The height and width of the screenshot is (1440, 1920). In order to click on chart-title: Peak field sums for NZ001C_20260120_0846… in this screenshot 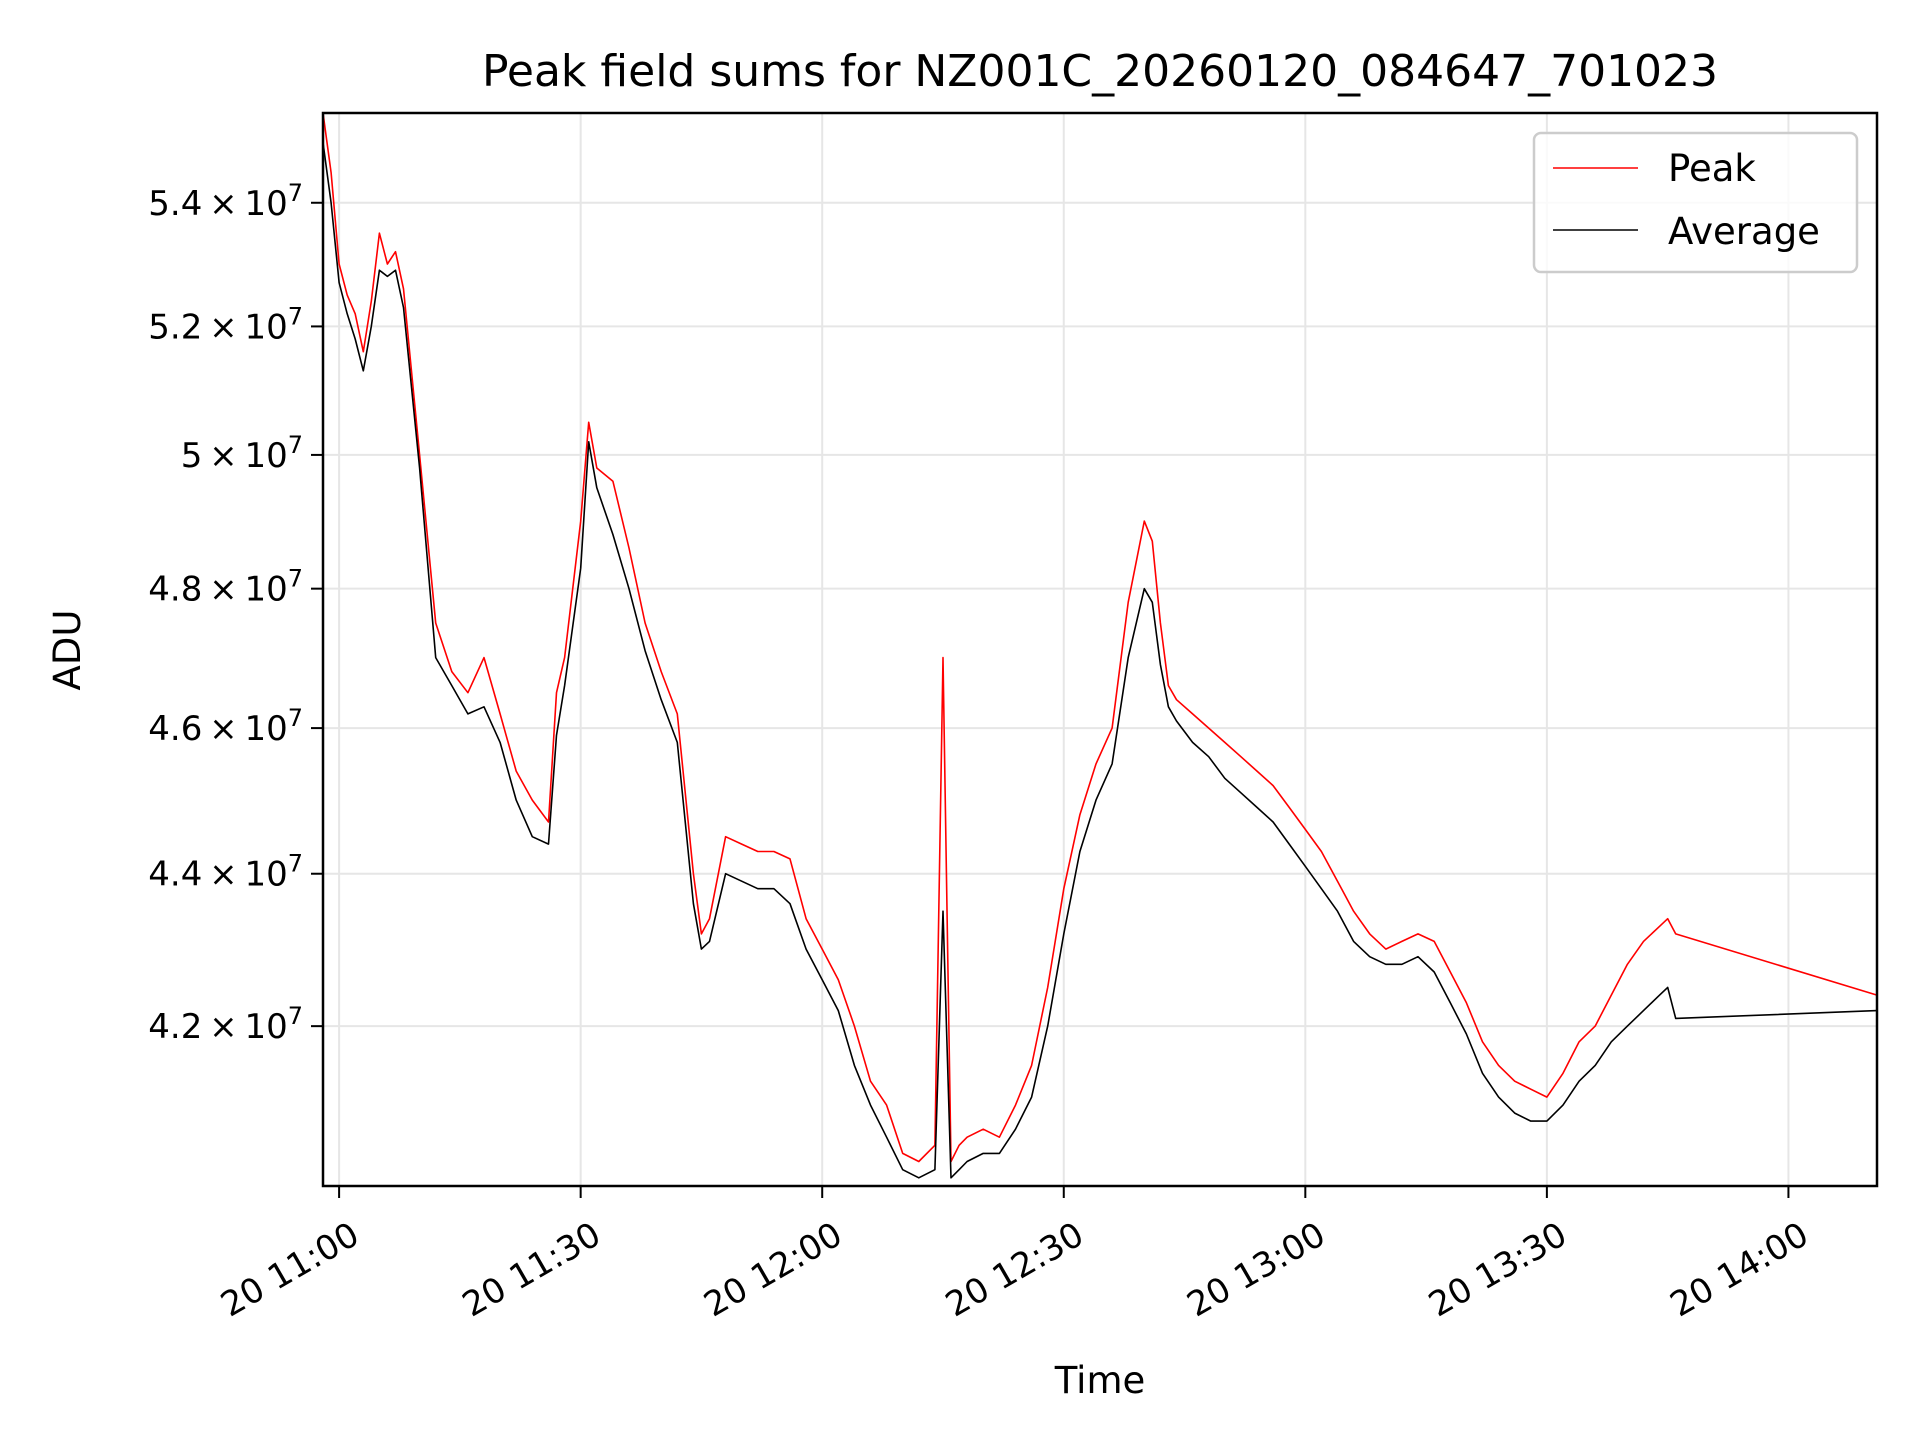, I will do `click(1100, 71)`.